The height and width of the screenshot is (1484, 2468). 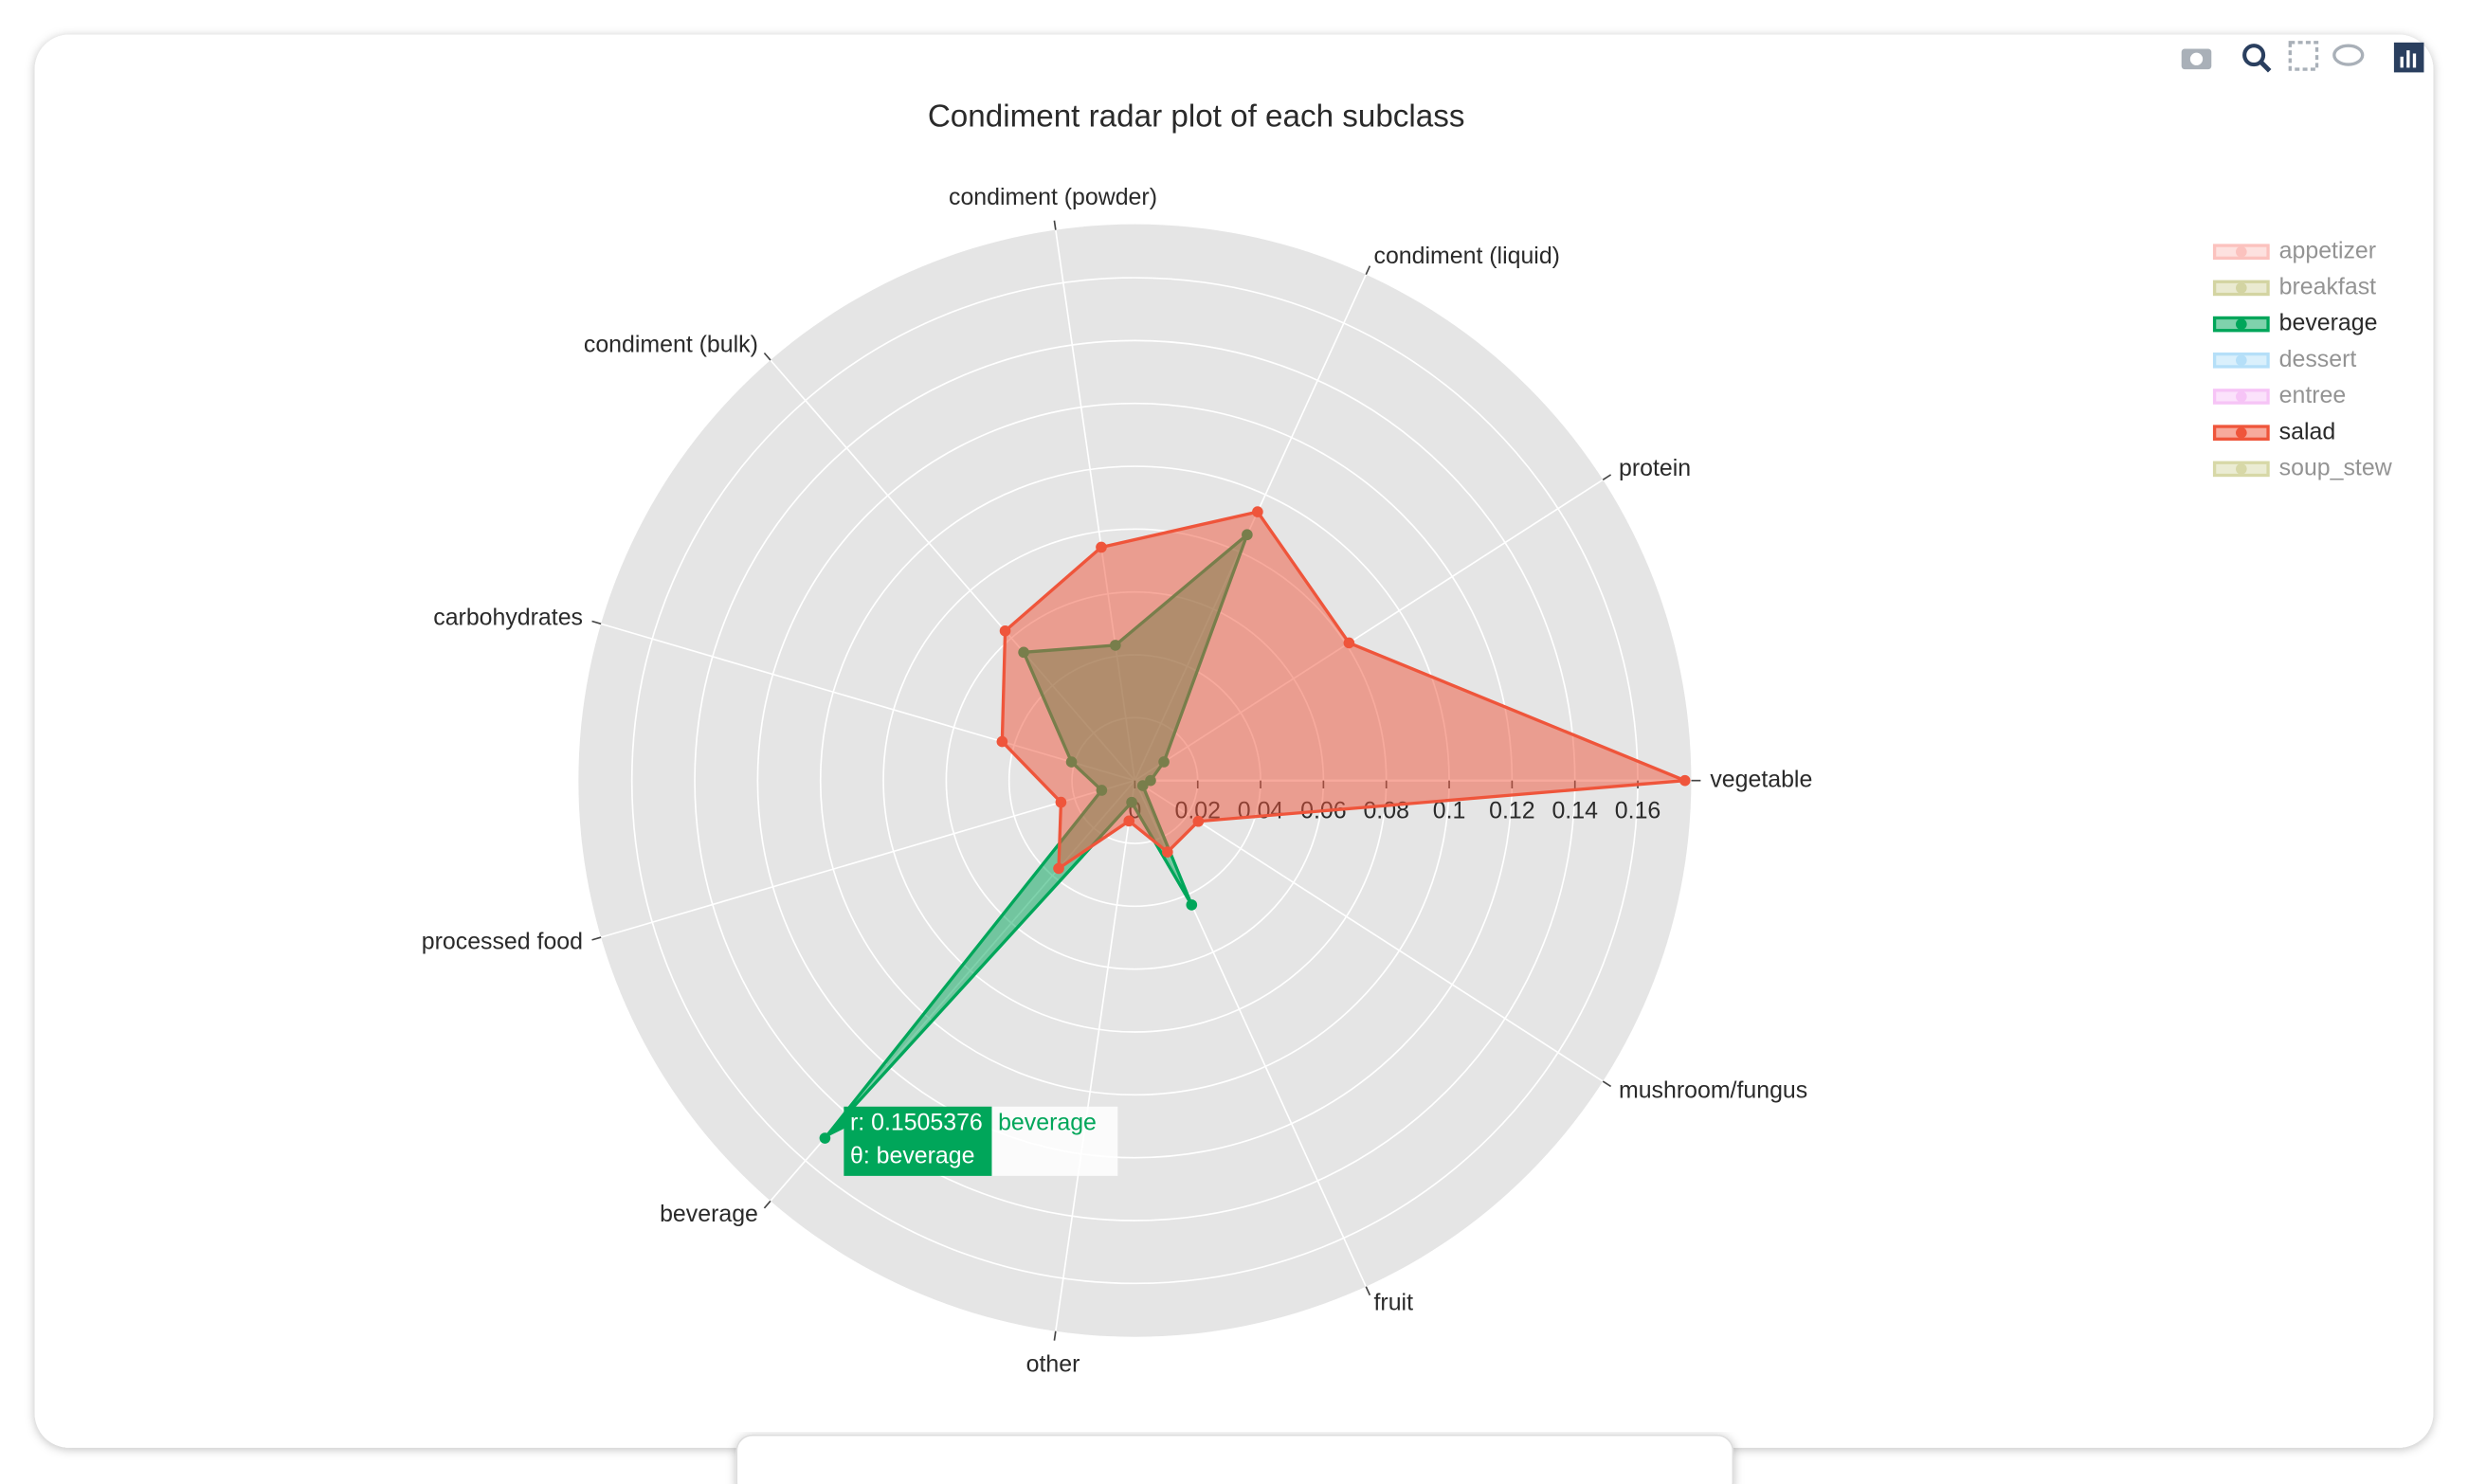 I want to click on angular-label: protein, so click(x=1655, y=468).